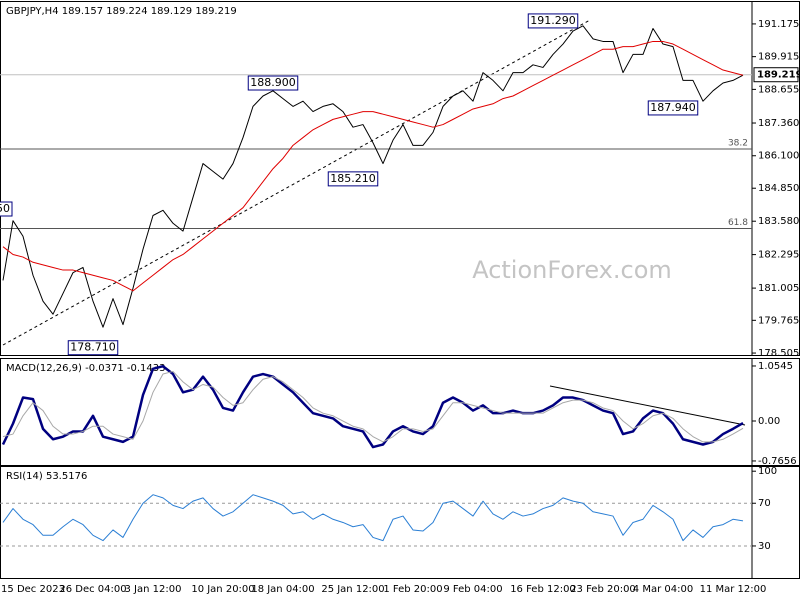 This screenshot has height=600, width=800. What do you see at coordinates (775, 366) in the screenshot?
I see `y-tick-label: 1.0545` at bounding box center [775, 366].